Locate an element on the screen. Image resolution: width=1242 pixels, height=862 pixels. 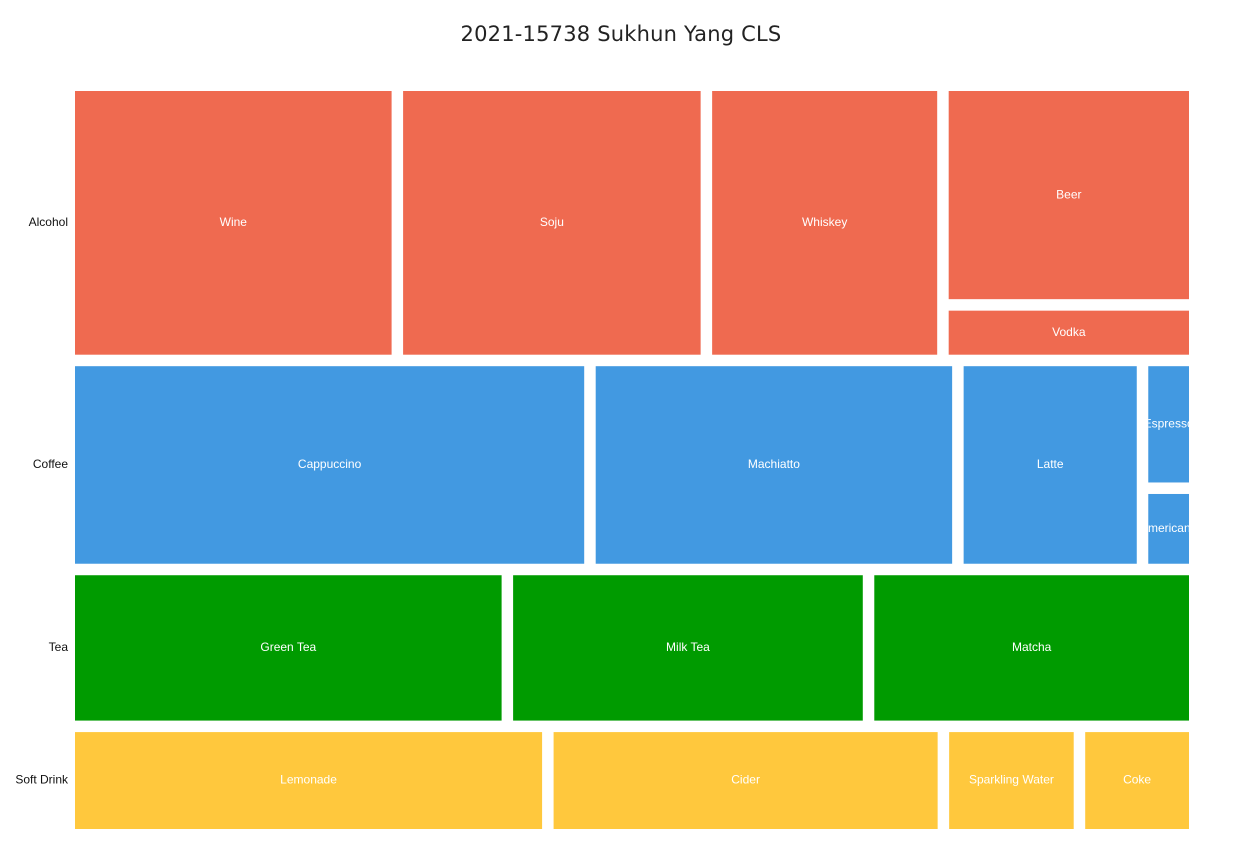
tile-machiatto is located at coordinates (774, 465).